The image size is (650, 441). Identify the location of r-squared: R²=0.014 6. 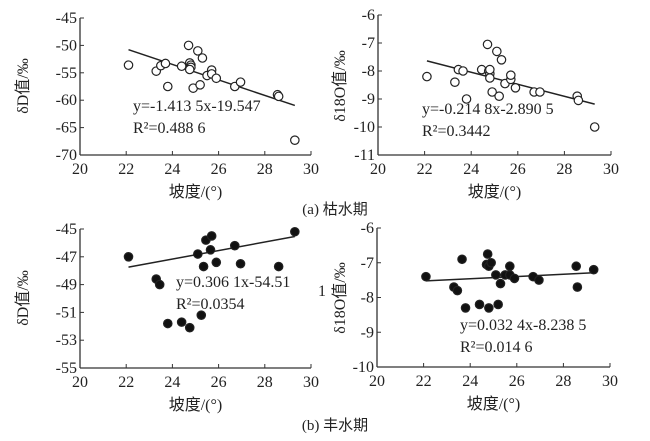
(496, 347).